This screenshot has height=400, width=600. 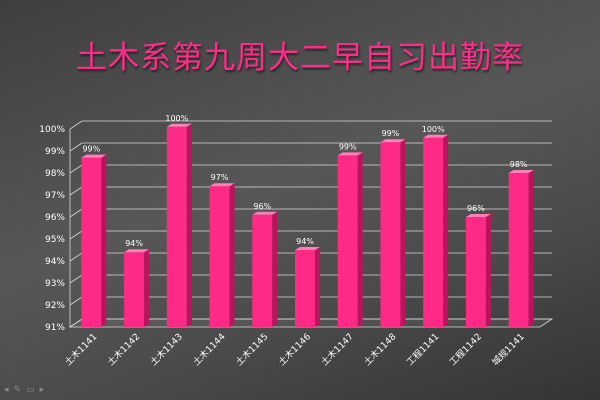 I want to click on x-tick-label: 土木1144, so click(x=209, y=349).